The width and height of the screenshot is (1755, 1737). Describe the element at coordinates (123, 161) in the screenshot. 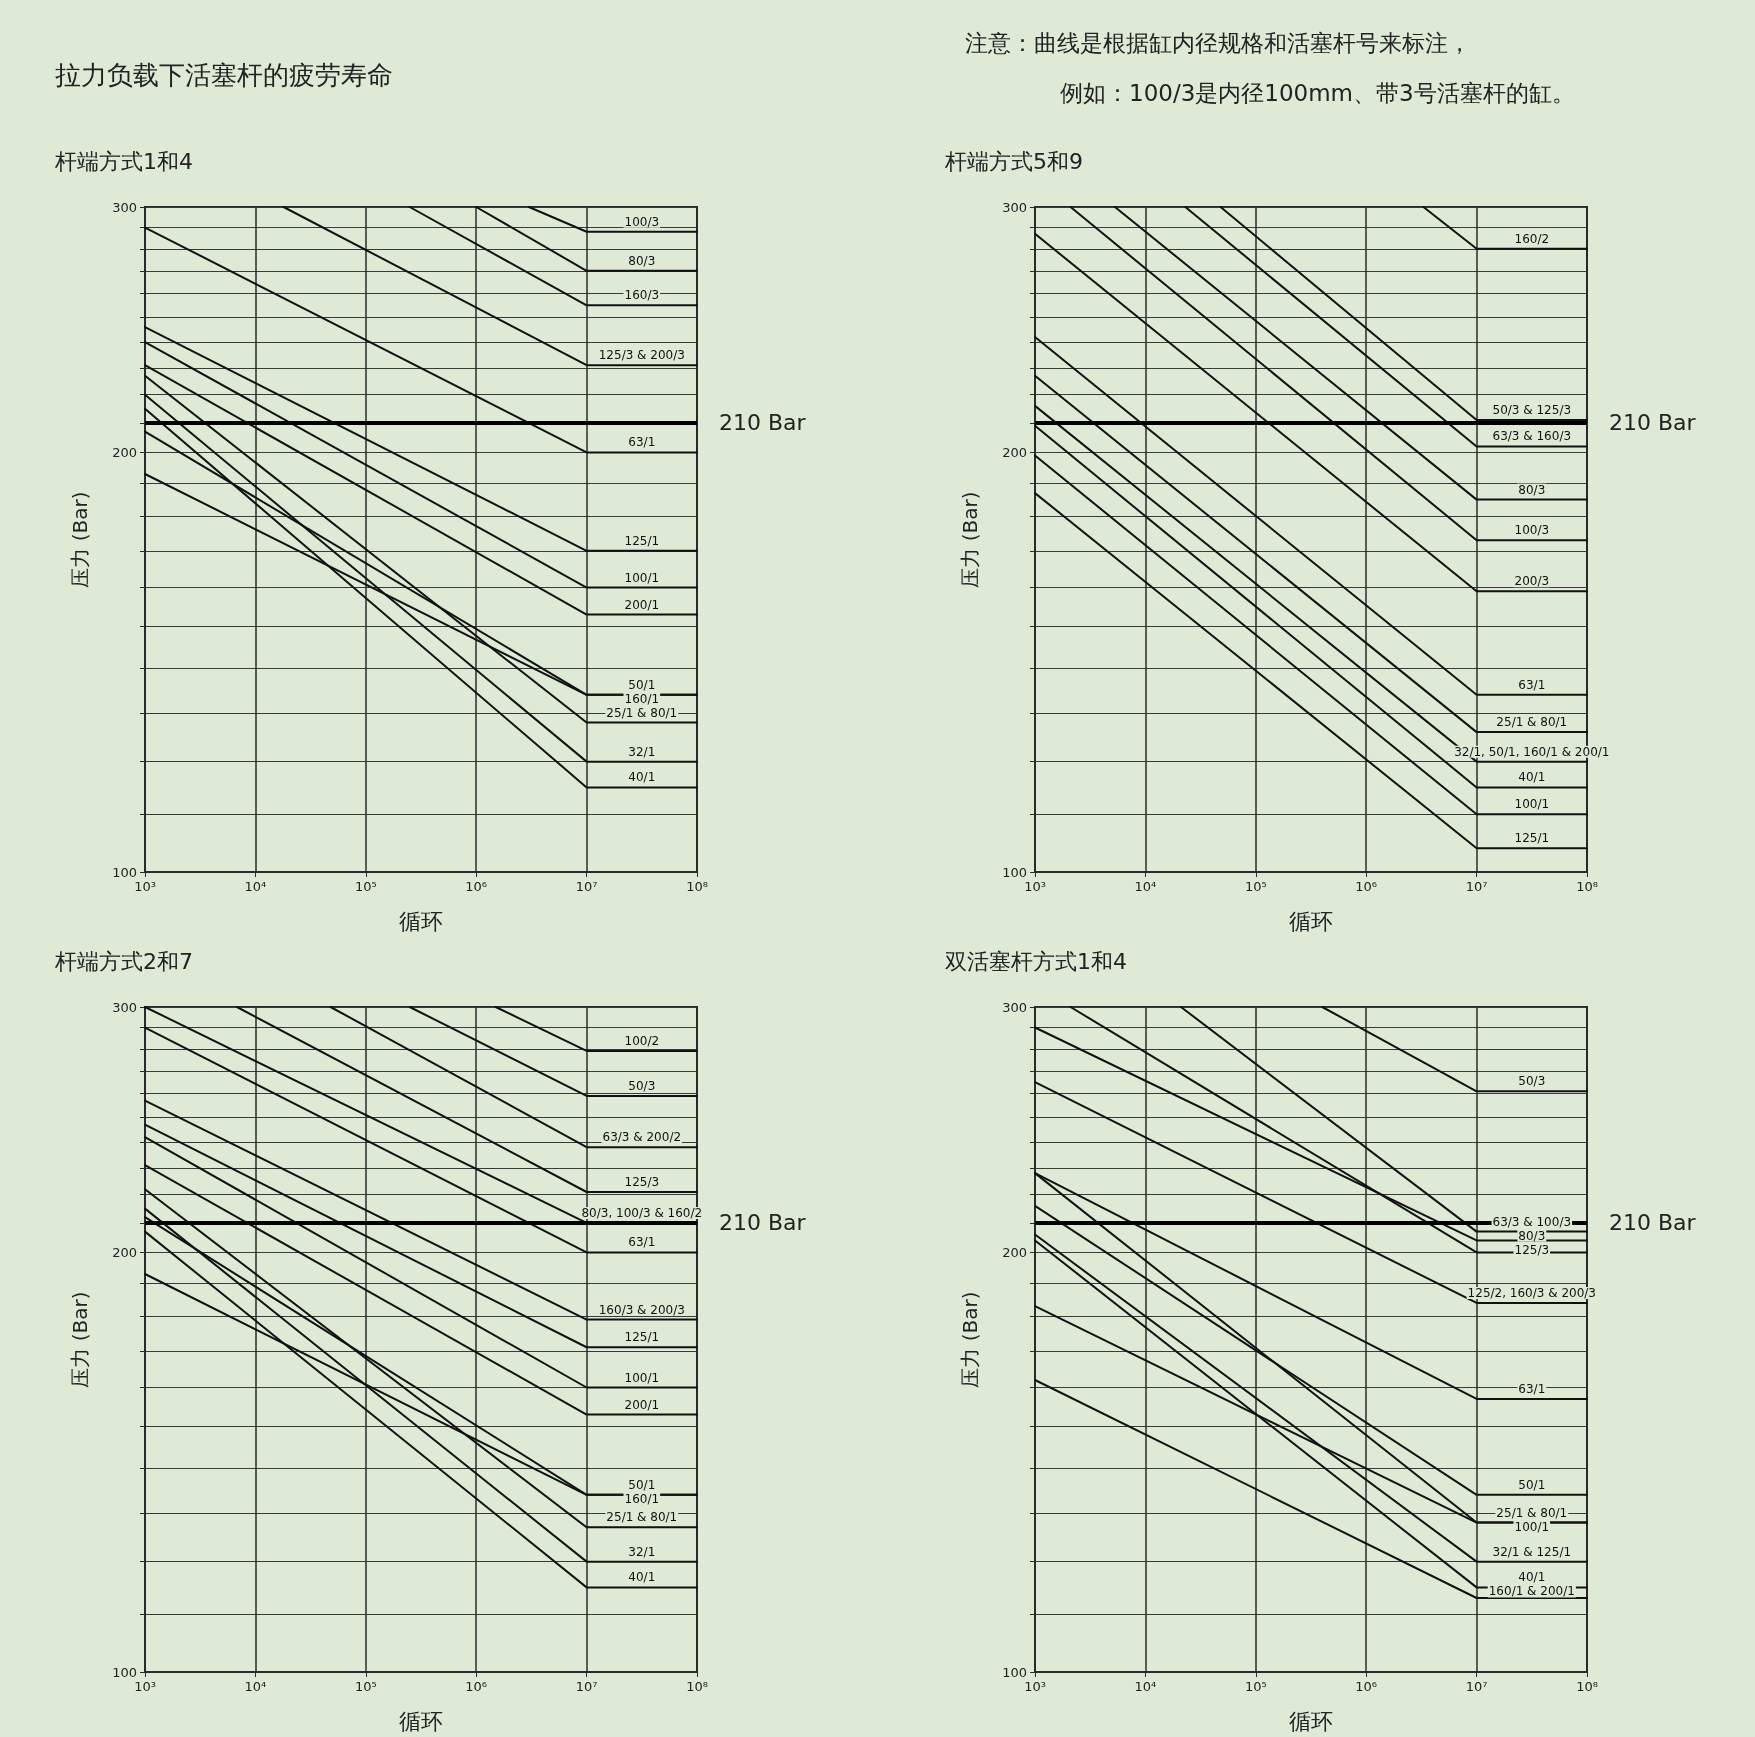

I see `chart-title: 杆端方式1和4` at that location.